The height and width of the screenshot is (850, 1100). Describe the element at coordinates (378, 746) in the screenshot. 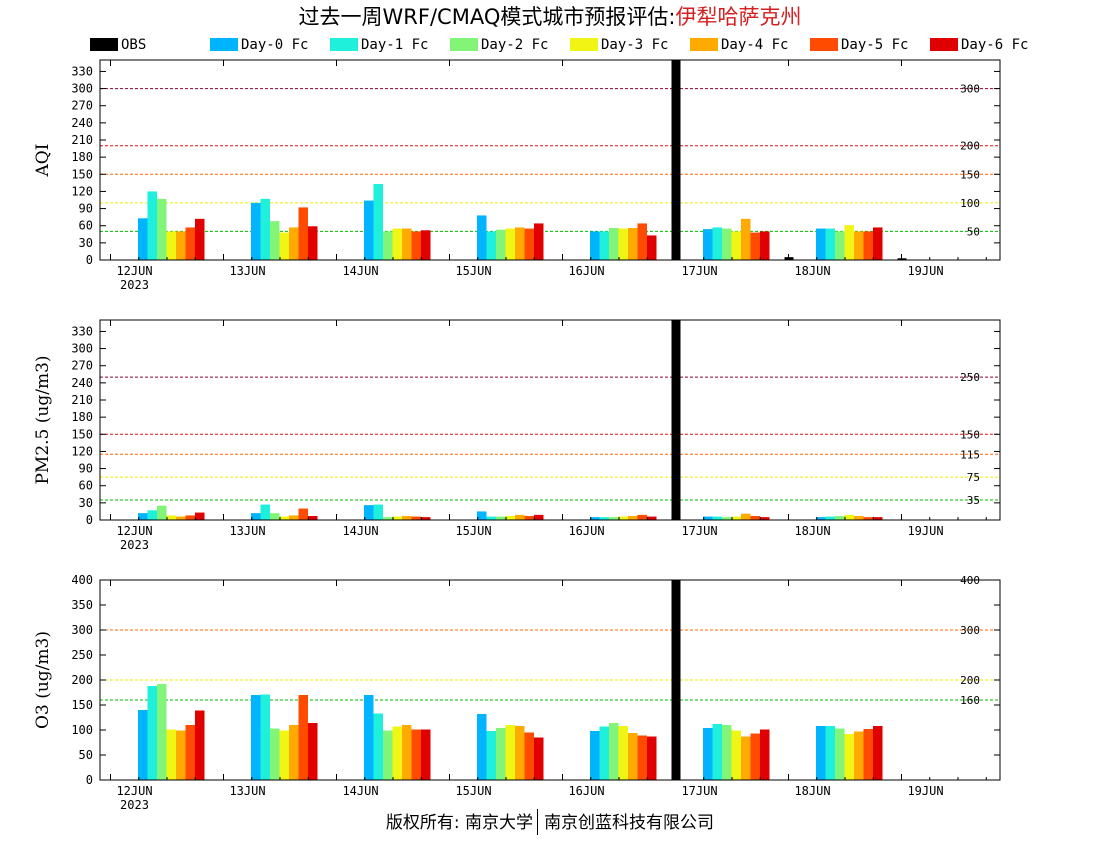

I see `bar-day-1-fc-14JUN` at that location.